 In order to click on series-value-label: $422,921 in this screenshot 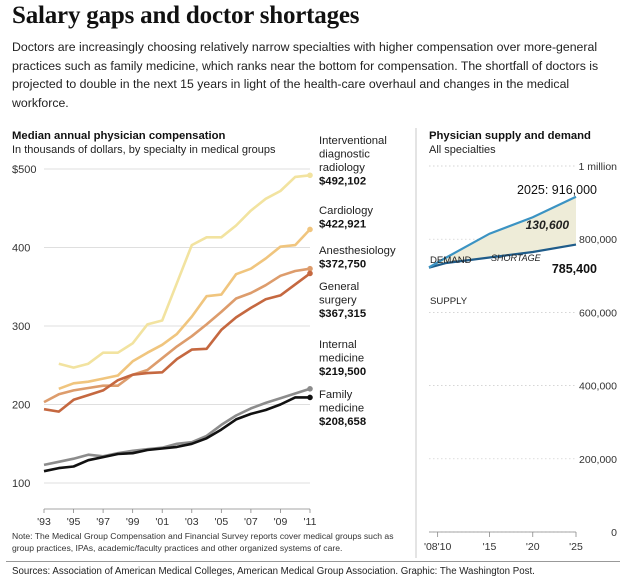, I will do `click(342, 225)`.